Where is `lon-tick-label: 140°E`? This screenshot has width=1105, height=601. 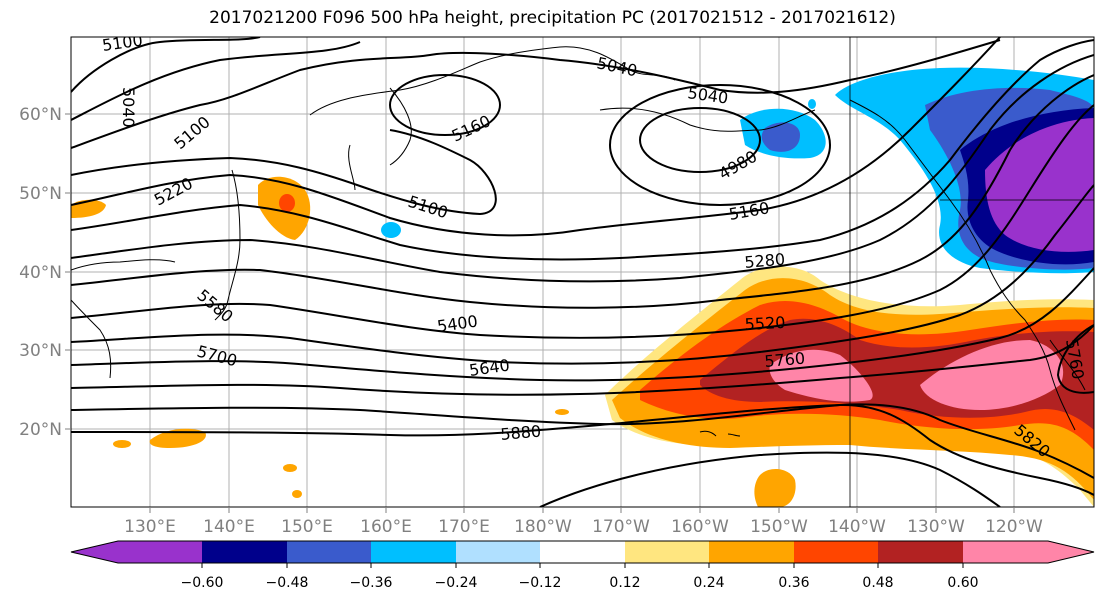 lon-tick-label: 140°E is located at coordinates (229, 527).